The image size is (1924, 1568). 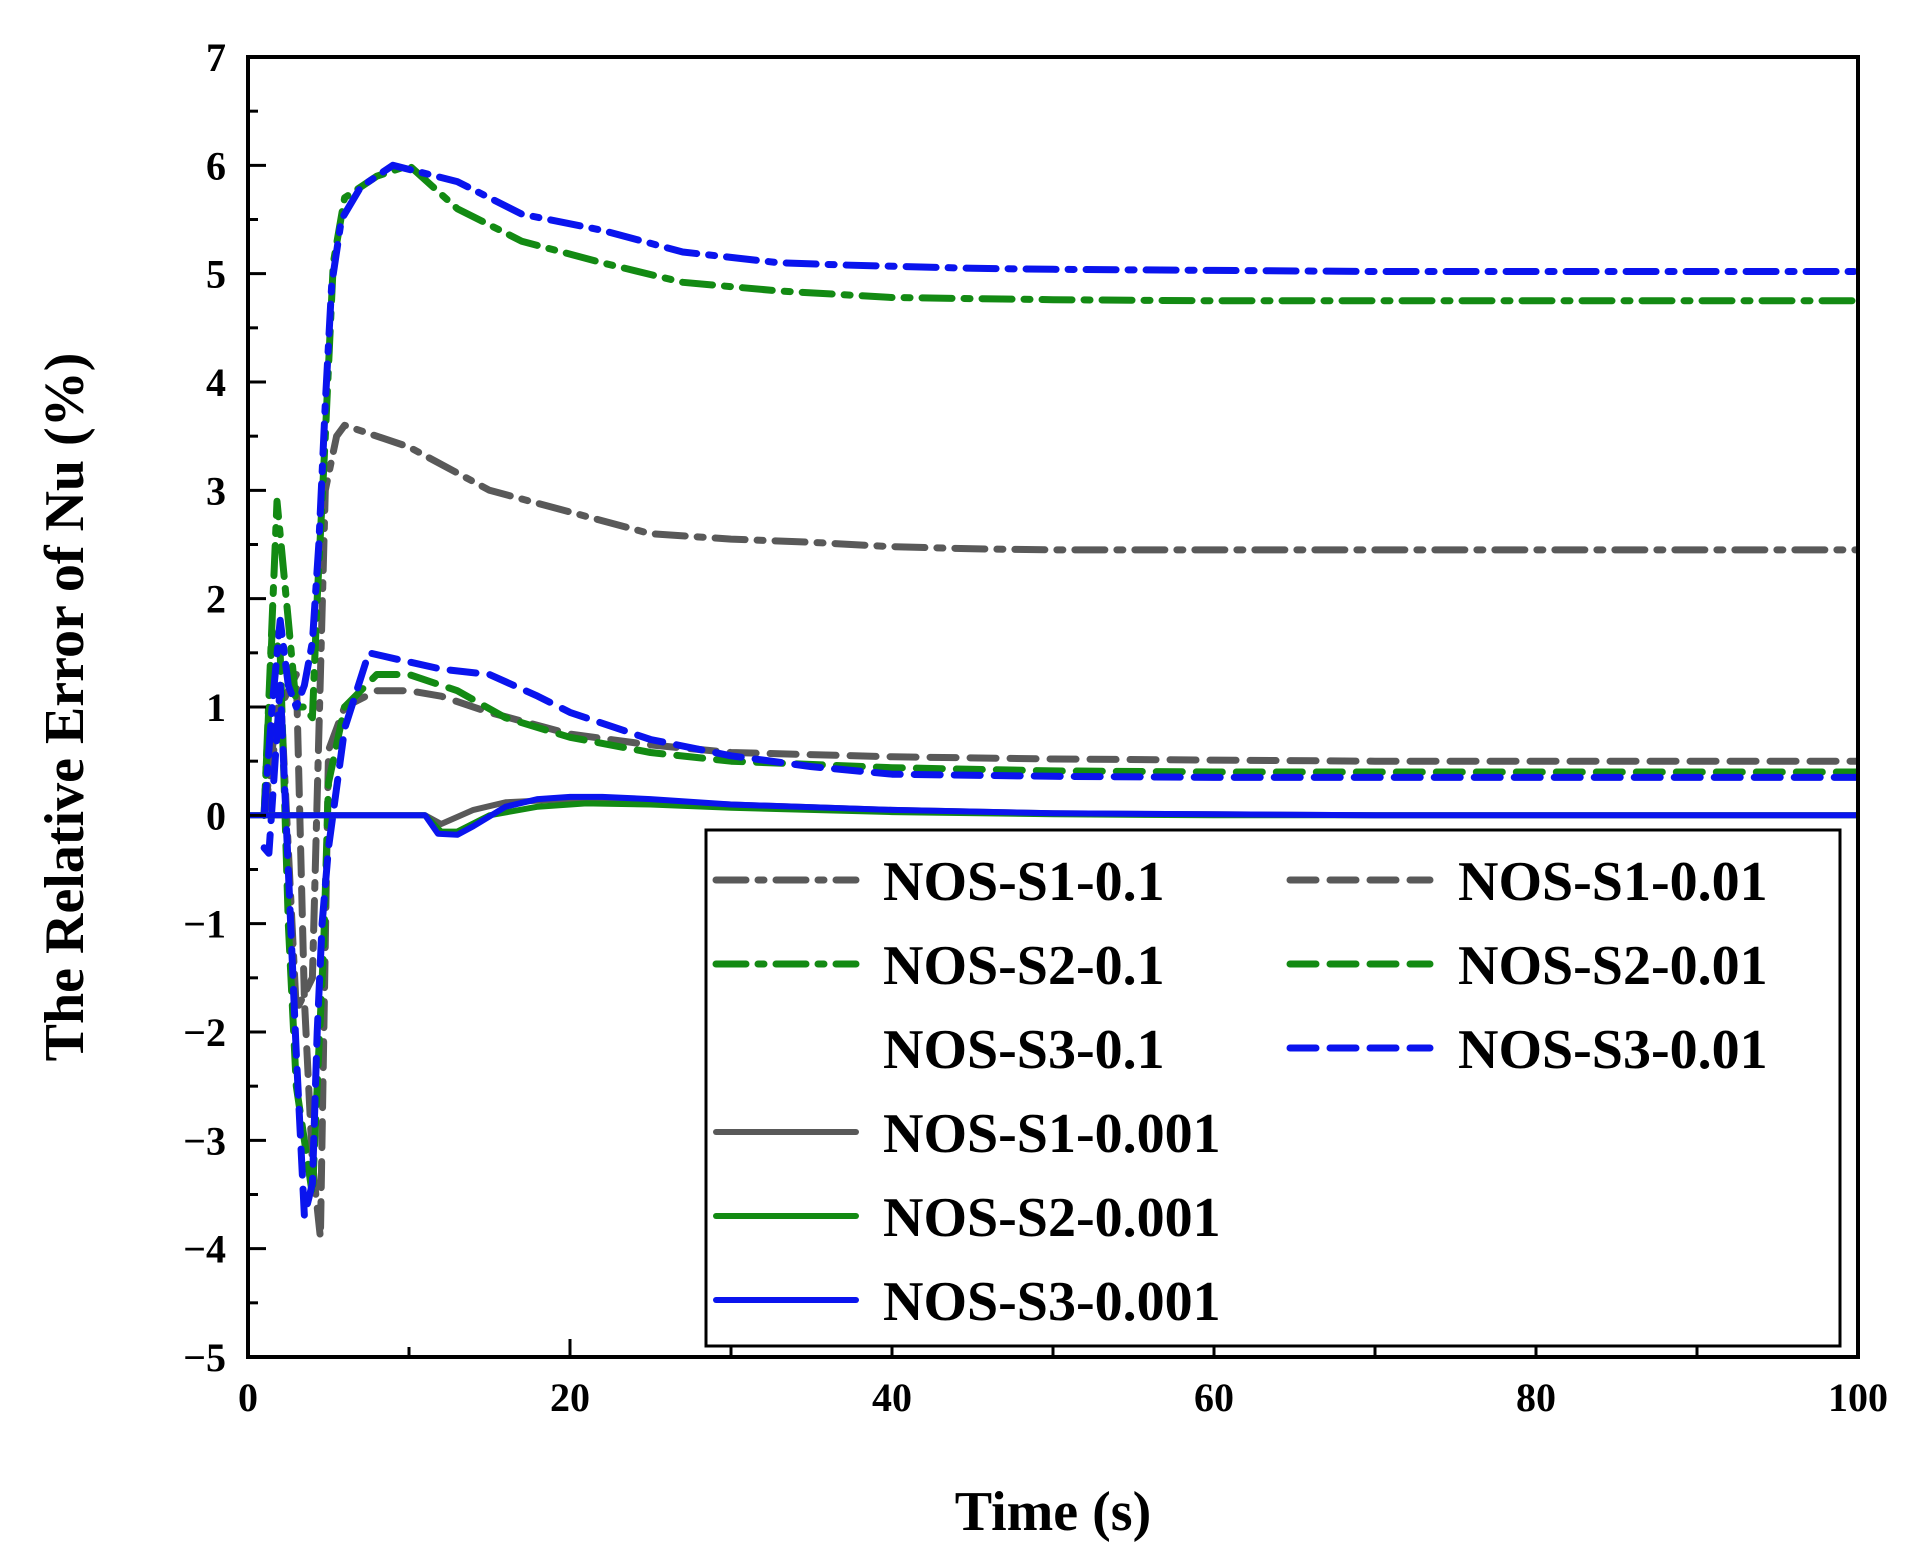 What do you see at coordinates (204, 1357) in the screenshot?
I see `y-tick-label: −5` at bounding box center [204, 1357].